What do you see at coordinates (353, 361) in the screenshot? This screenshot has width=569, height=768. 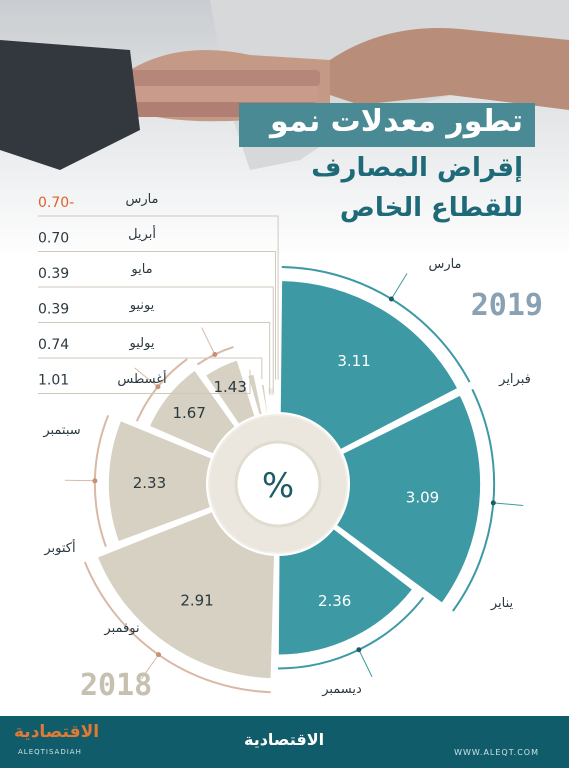 I see `value-label-0: 3.11` at bounding box center [353, 361].